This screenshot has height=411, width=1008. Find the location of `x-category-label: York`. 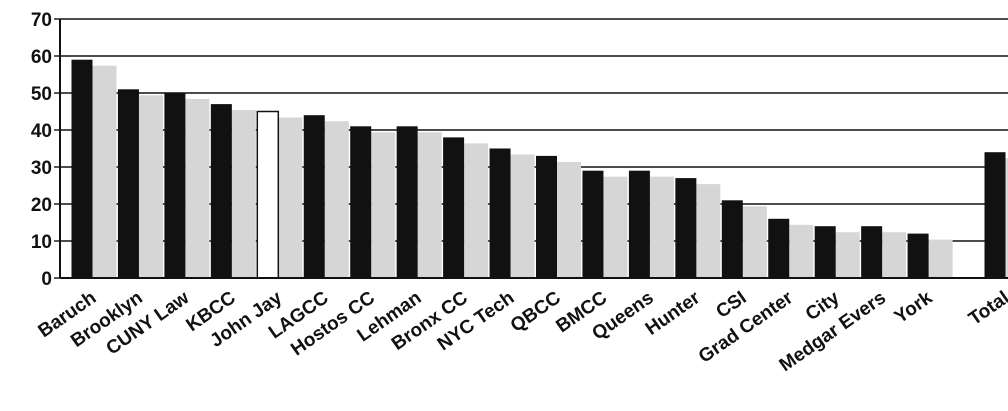

x-category-label: York is located at coordinates (914, 307).